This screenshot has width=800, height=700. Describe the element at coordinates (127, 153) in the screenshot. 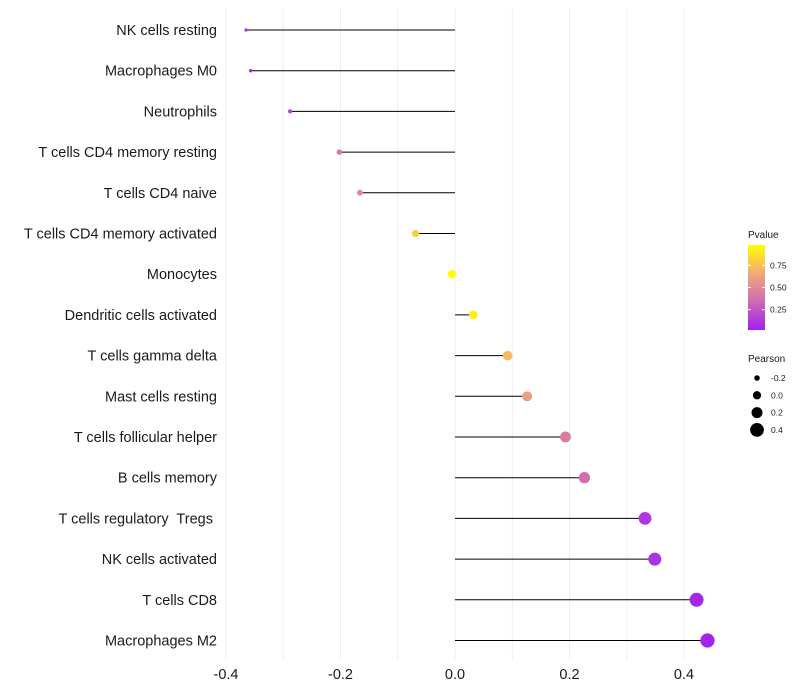

I see `y-axis-label: T cells CD4 memory resting` at that location.